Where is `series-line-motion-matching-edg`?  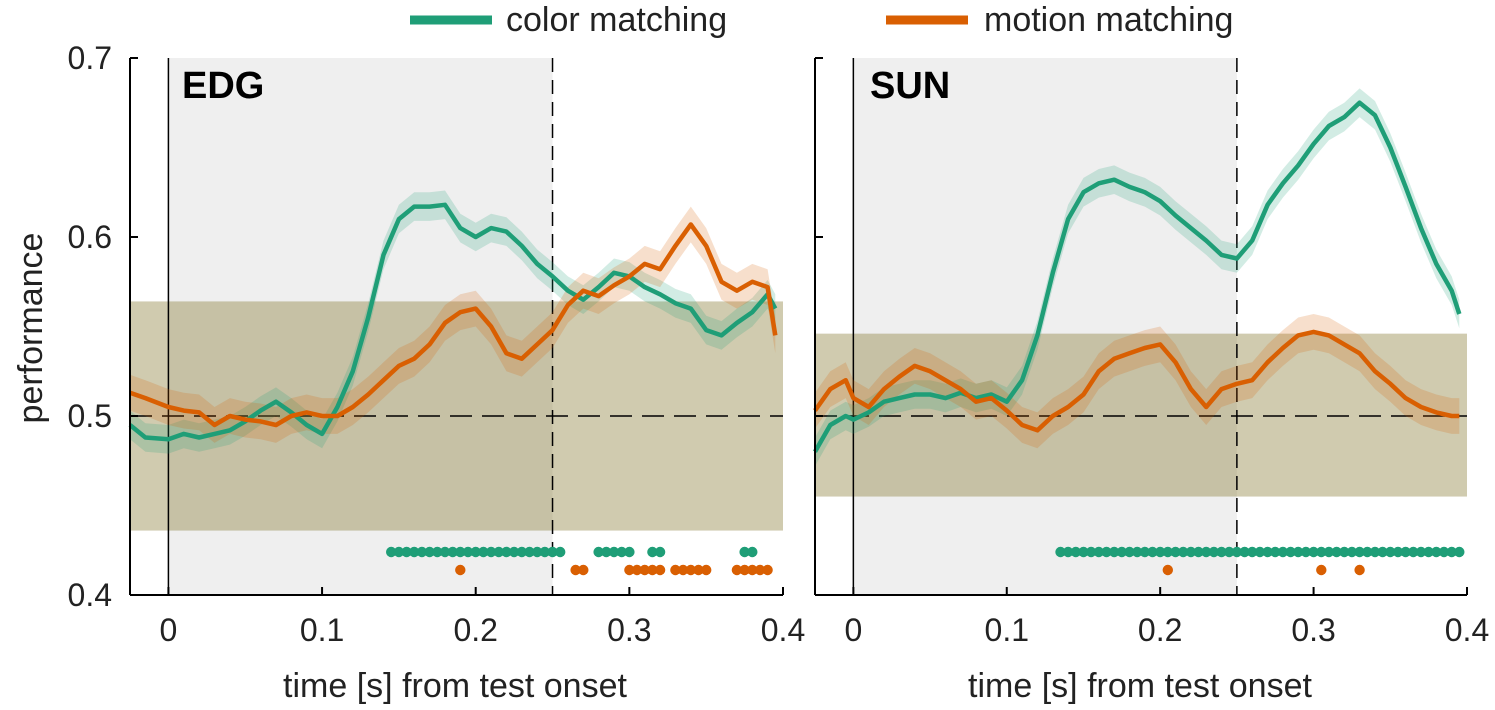 series-line-motion-matching-edg is located at coordinates (453, 325).